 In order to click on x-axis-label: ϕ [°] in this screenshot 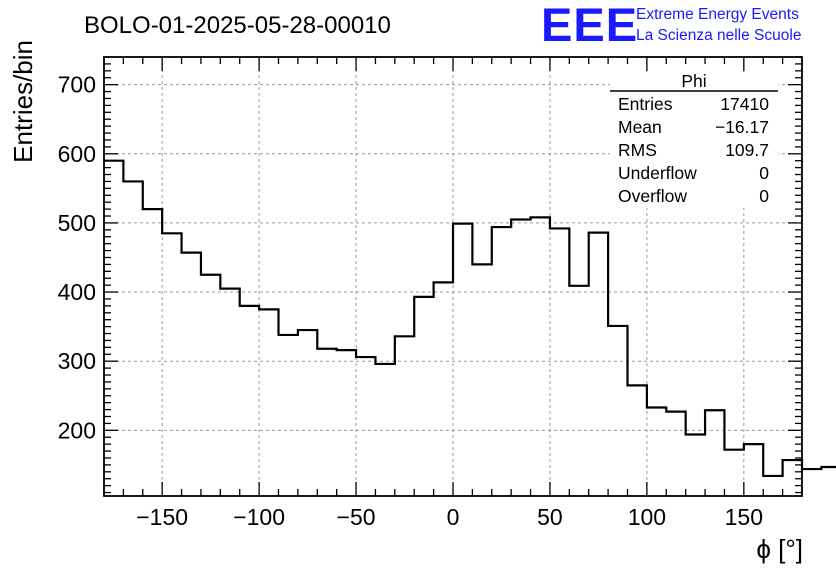, I will do `click(779, 549)`.